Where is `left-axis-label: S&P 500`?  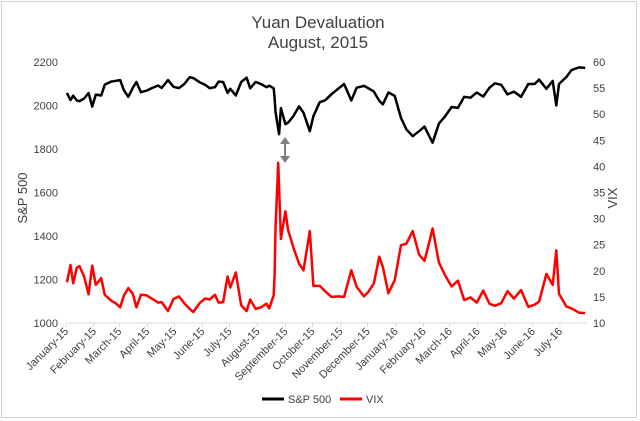
left-axis-label: S&P 500 is located at coordinates (22, 197).